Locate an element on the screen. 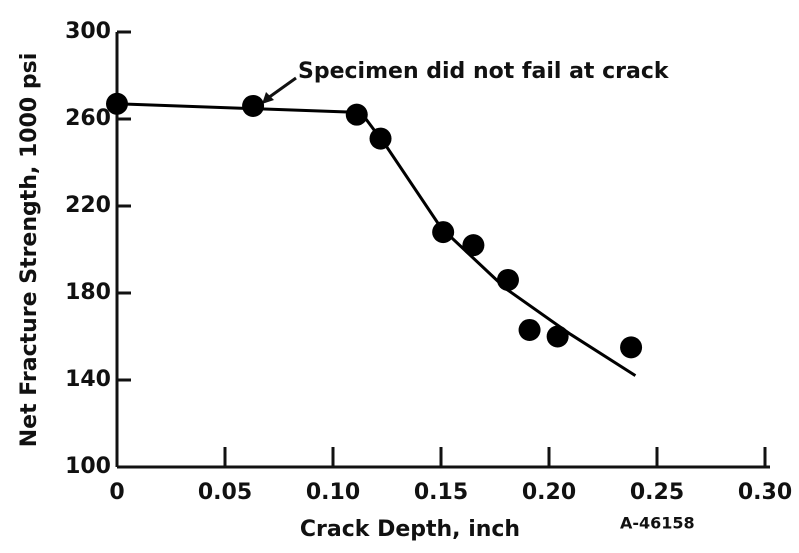 This screenshot has width=799, height=553. y-tick-label: 300 is located at coordinates (88, 31).